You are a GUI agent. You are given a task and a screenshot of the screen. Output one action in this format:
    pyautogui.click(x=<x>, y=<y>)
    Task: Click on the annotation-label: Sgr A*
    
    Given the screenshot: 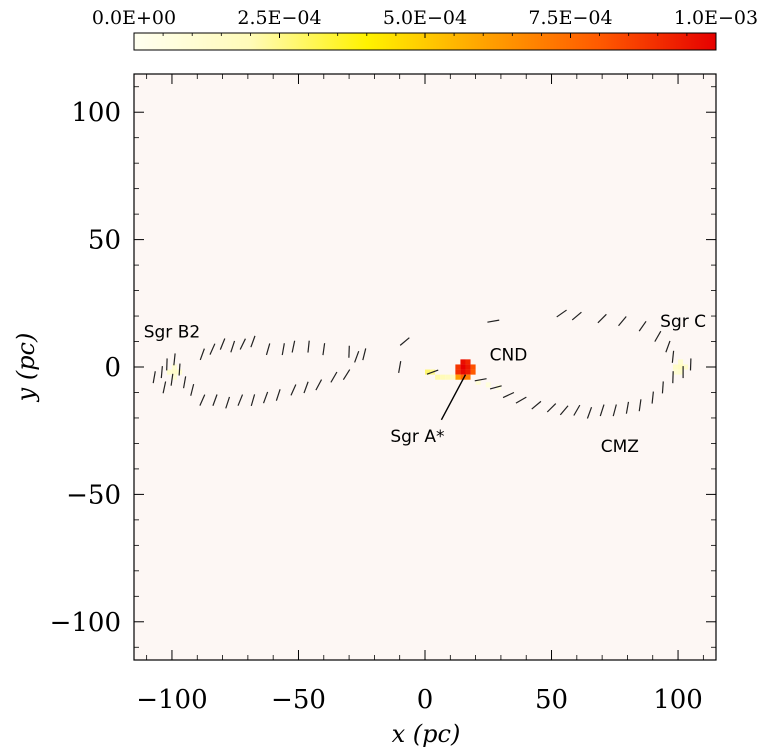 What is the action you would take?
    pyautogui.click(x=417, y=437)
    